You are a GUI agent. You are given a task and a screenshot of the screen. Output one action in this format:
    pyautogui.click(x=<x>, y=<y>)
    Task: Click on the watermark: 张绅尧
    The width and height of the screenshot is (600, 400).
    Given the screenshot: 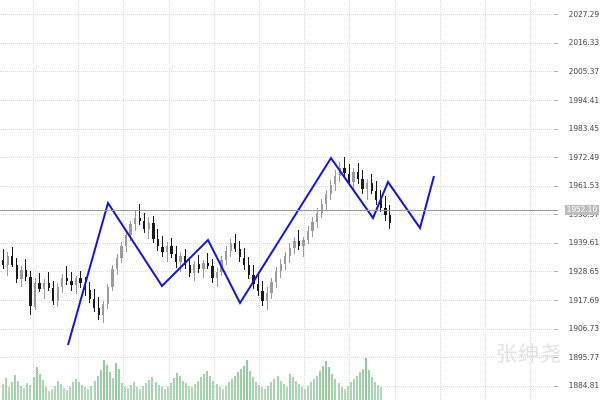 What is the action you would take?
    pyautogui.click(x=529, y=354)
    